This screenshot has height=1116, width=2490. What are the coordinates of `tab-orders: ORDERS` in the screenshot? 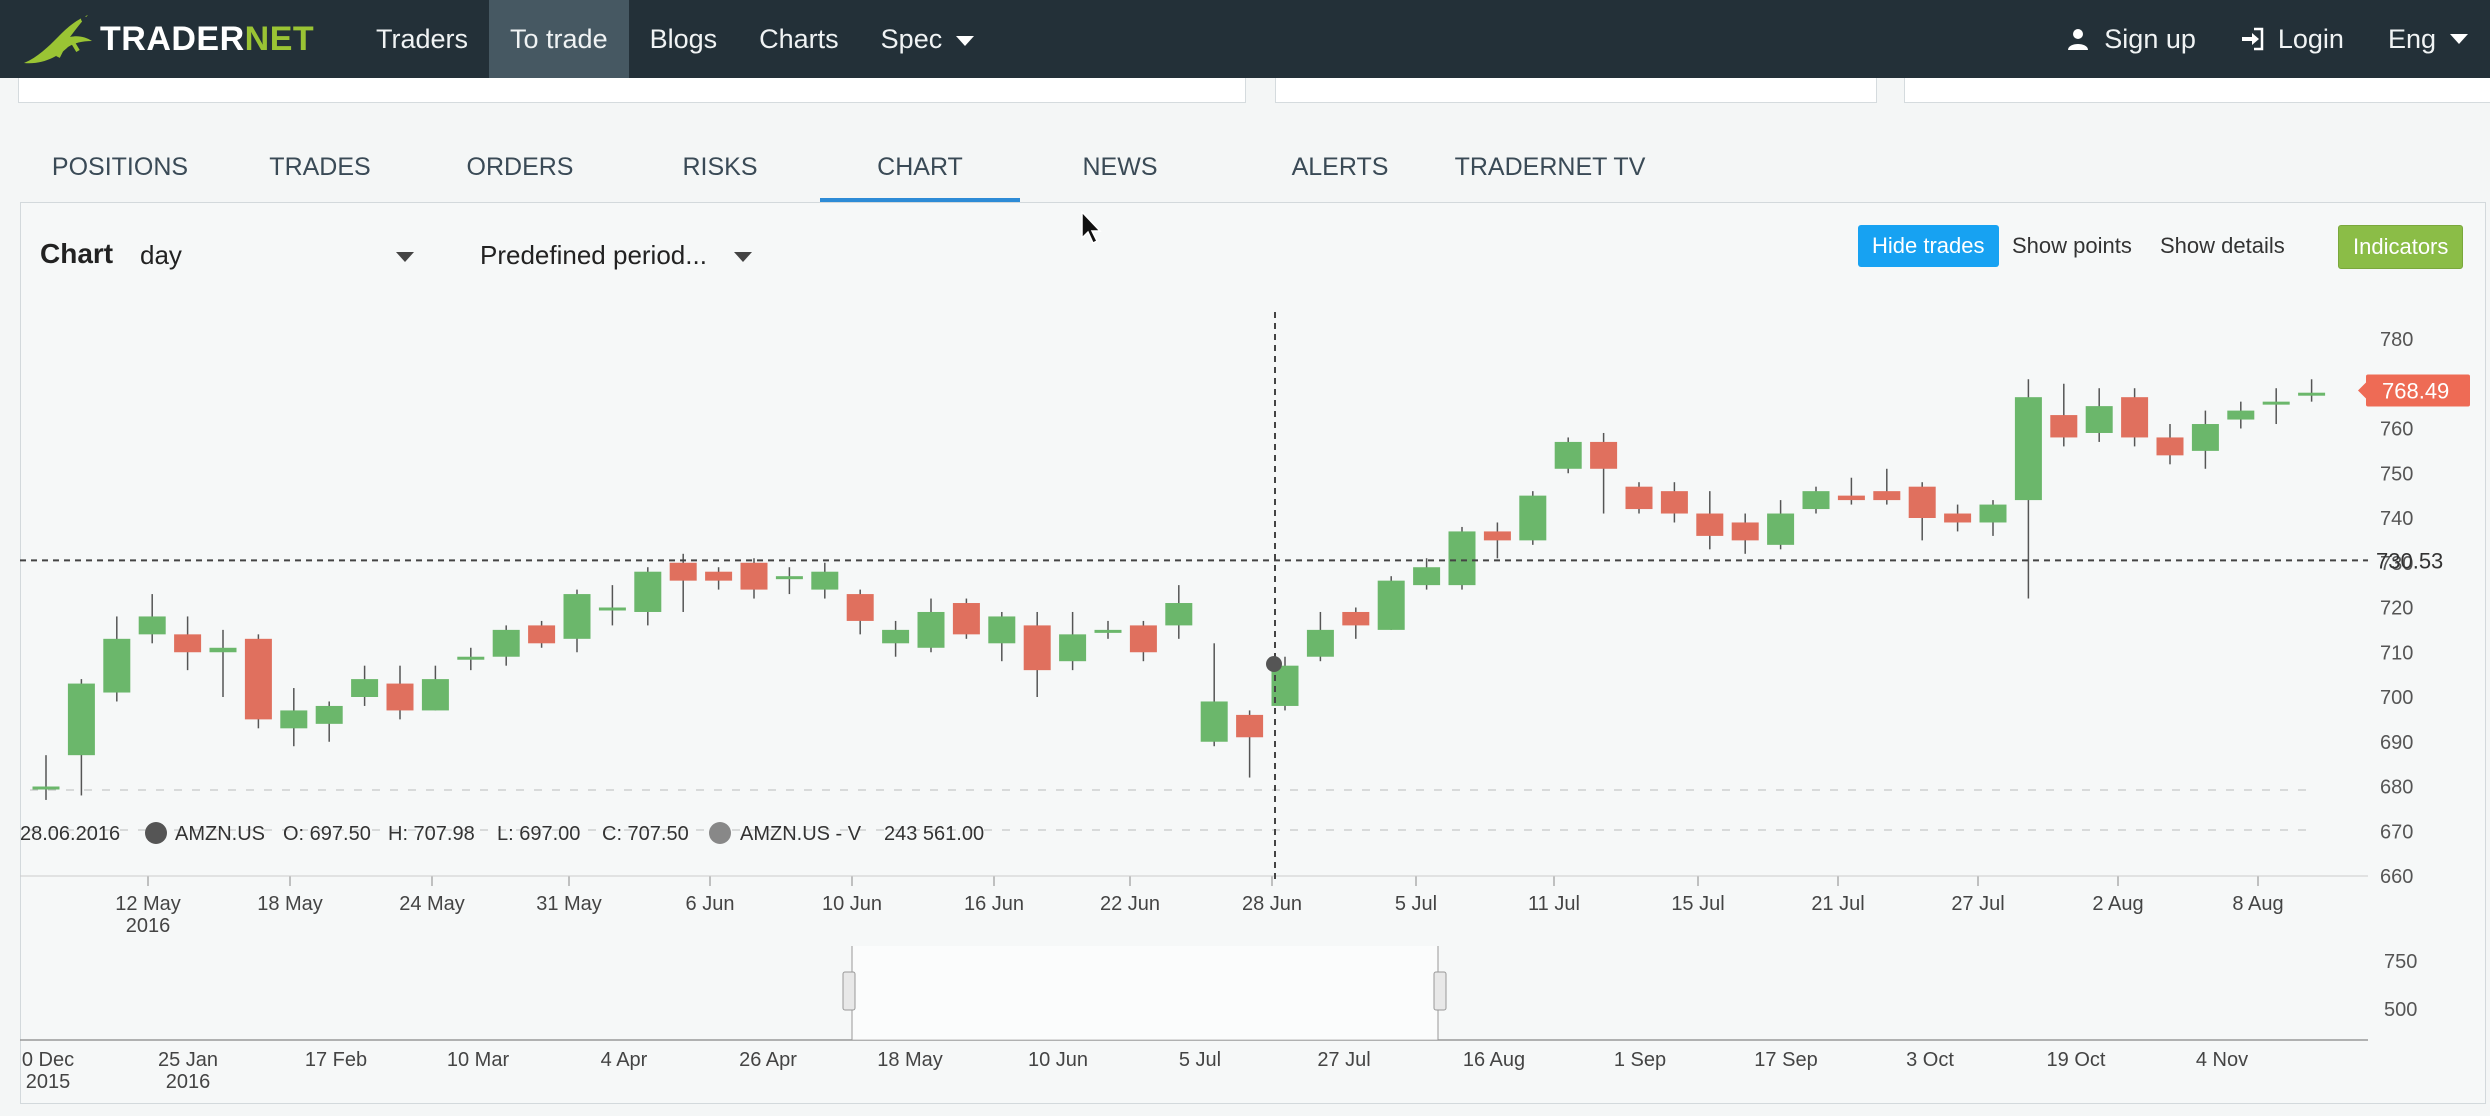 It's located at (520, 167).